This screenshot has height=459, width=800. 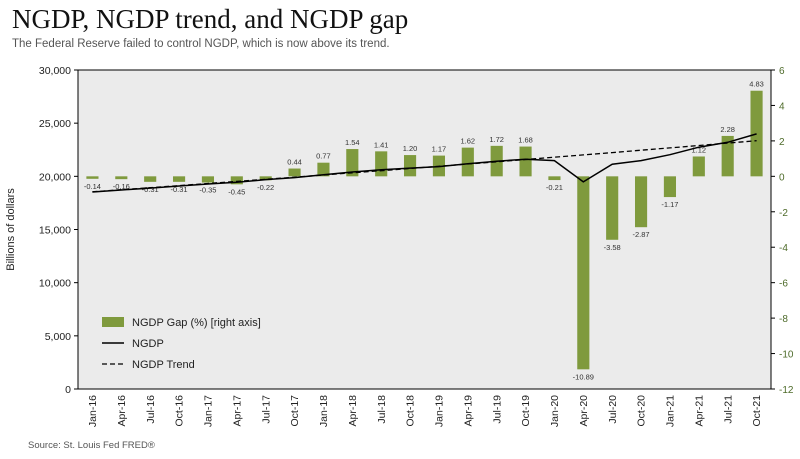 I want to click on left-tick-label: 5,000, so click(x=58, y=337).